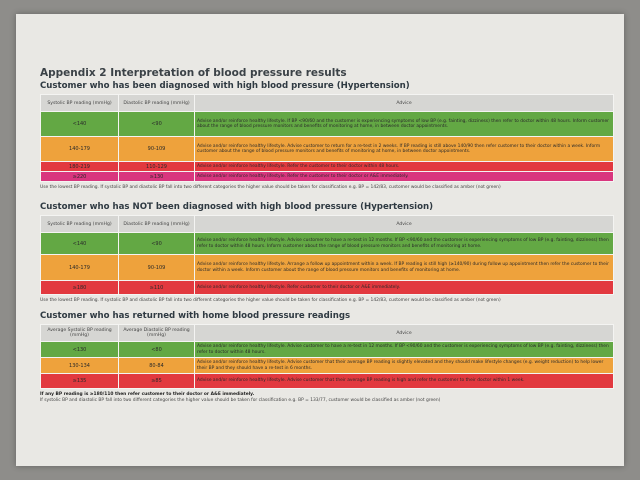 The width and height of the screenshot is (640, 480). I want to click on bp-range: 80-84, so click(156, 365).